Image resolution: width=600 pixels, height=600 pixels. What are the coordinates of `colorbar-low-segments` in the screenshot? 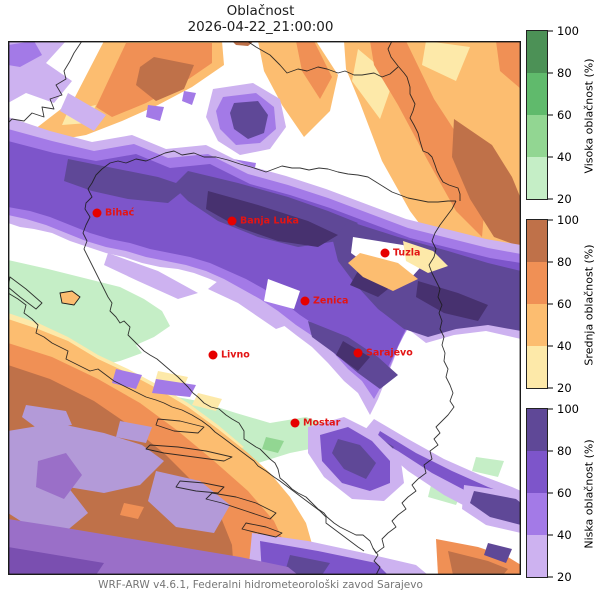 It's located at (537, 493).